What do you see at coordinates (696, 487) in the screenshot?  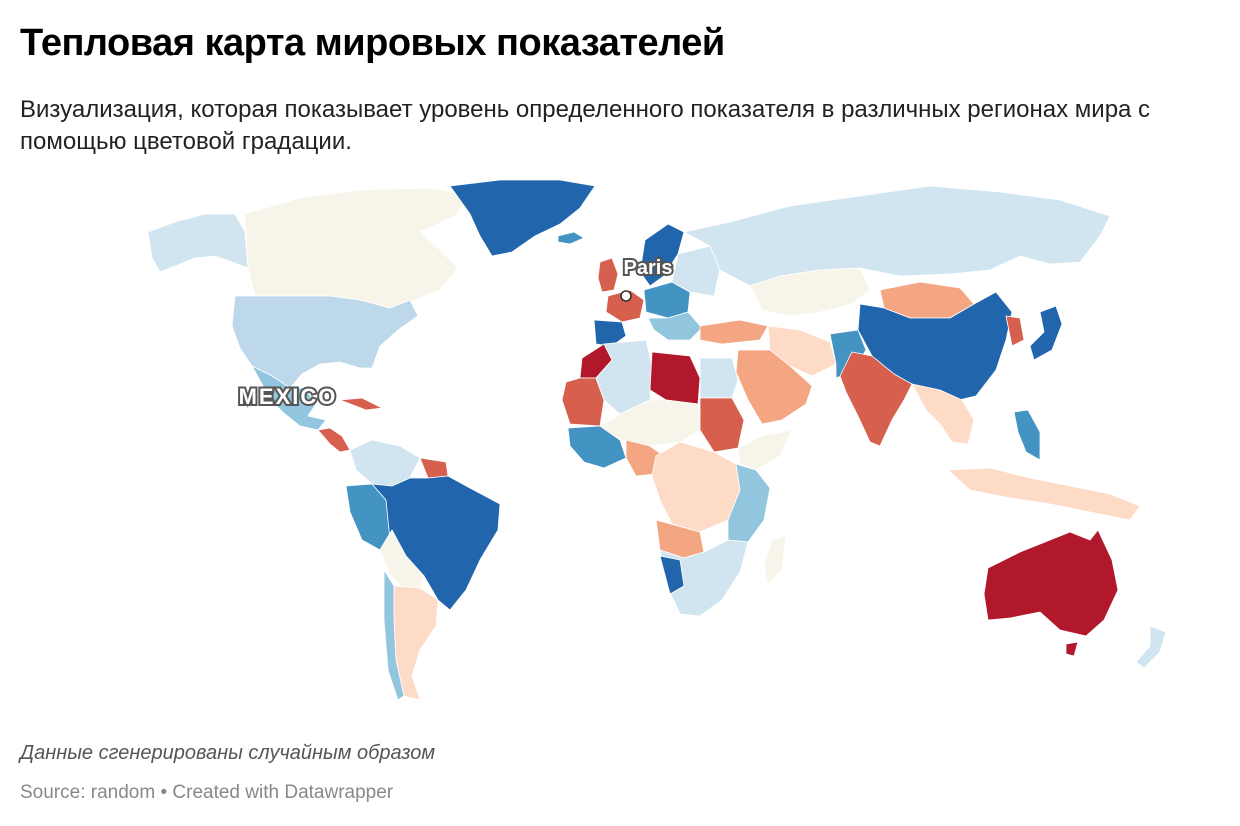 I see `region-central-africa` at bounding box center [696, 487].